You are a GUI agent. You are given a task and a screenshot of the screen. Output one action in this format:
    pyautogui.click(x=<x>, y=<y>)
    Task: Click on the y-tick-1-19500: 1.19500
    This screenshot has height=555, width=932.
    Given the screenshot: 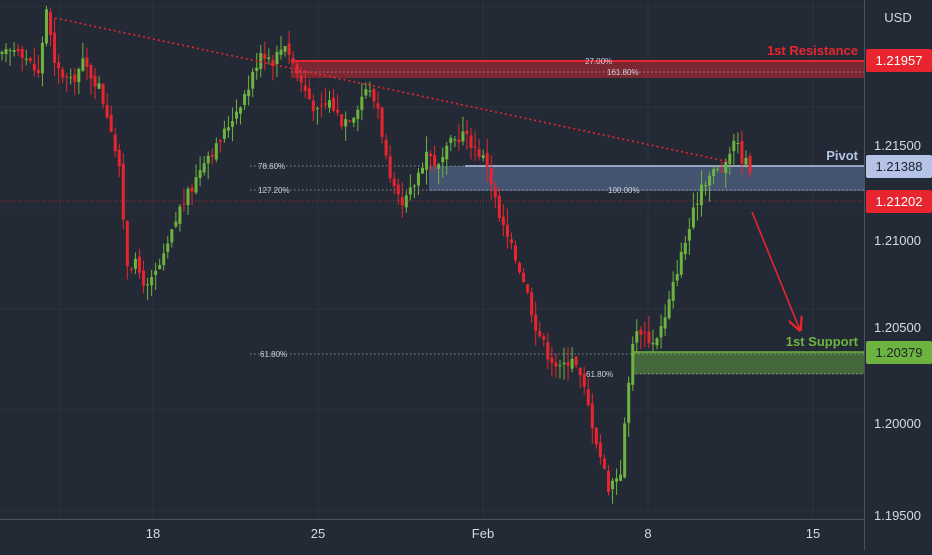 What is the action you would take?
    pyautogui.click(x=897, y=515)
    